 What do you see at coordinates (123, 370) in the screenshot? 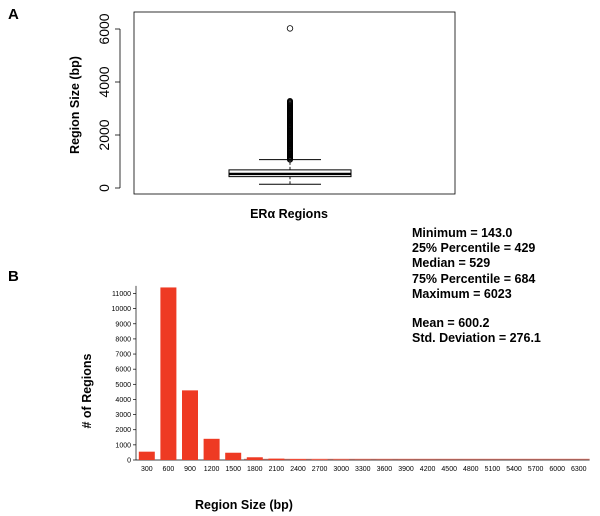
I see `histogram-y-tick-label: 6000` at bounding box center [123, 370].